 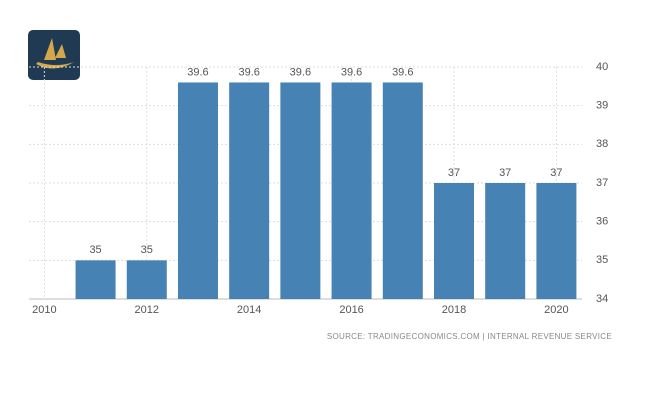 I want to click on y-tick-label: 39, so click(x=602, y=106).